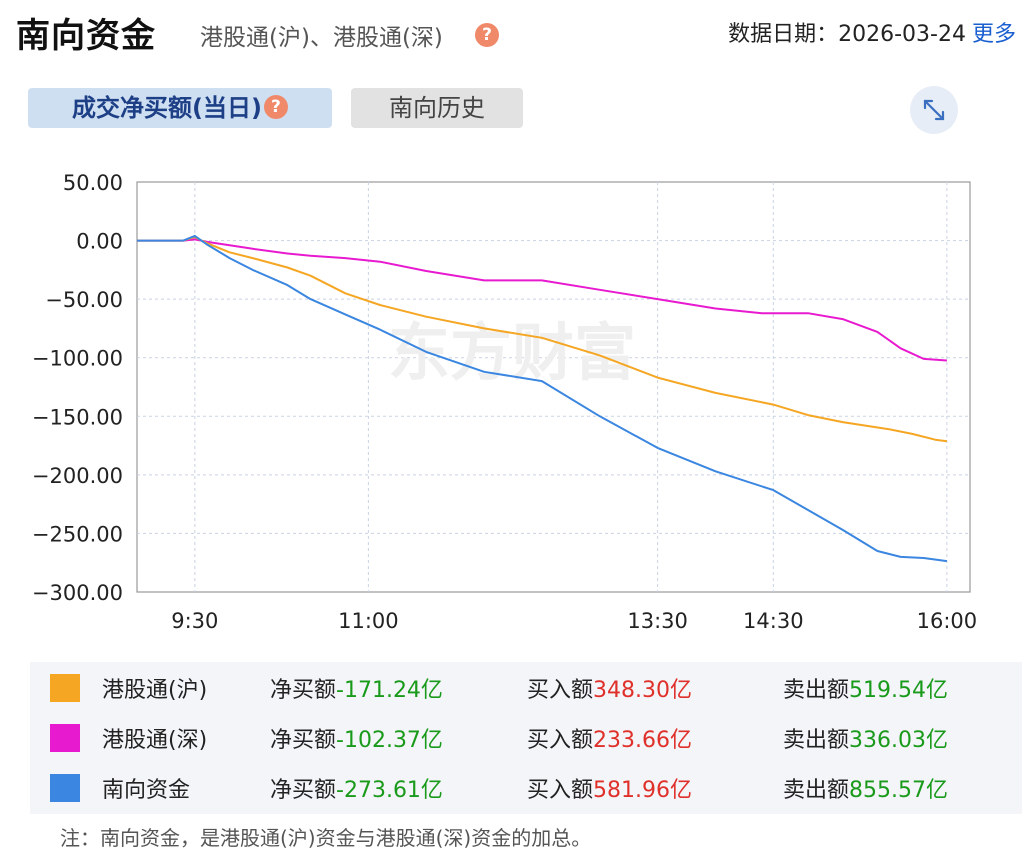 This screenshot has width=1024, height=852. Describe the element at coordinates (77, 359) in the screenshot. I see `y-tick-label: −100.00` at that location.